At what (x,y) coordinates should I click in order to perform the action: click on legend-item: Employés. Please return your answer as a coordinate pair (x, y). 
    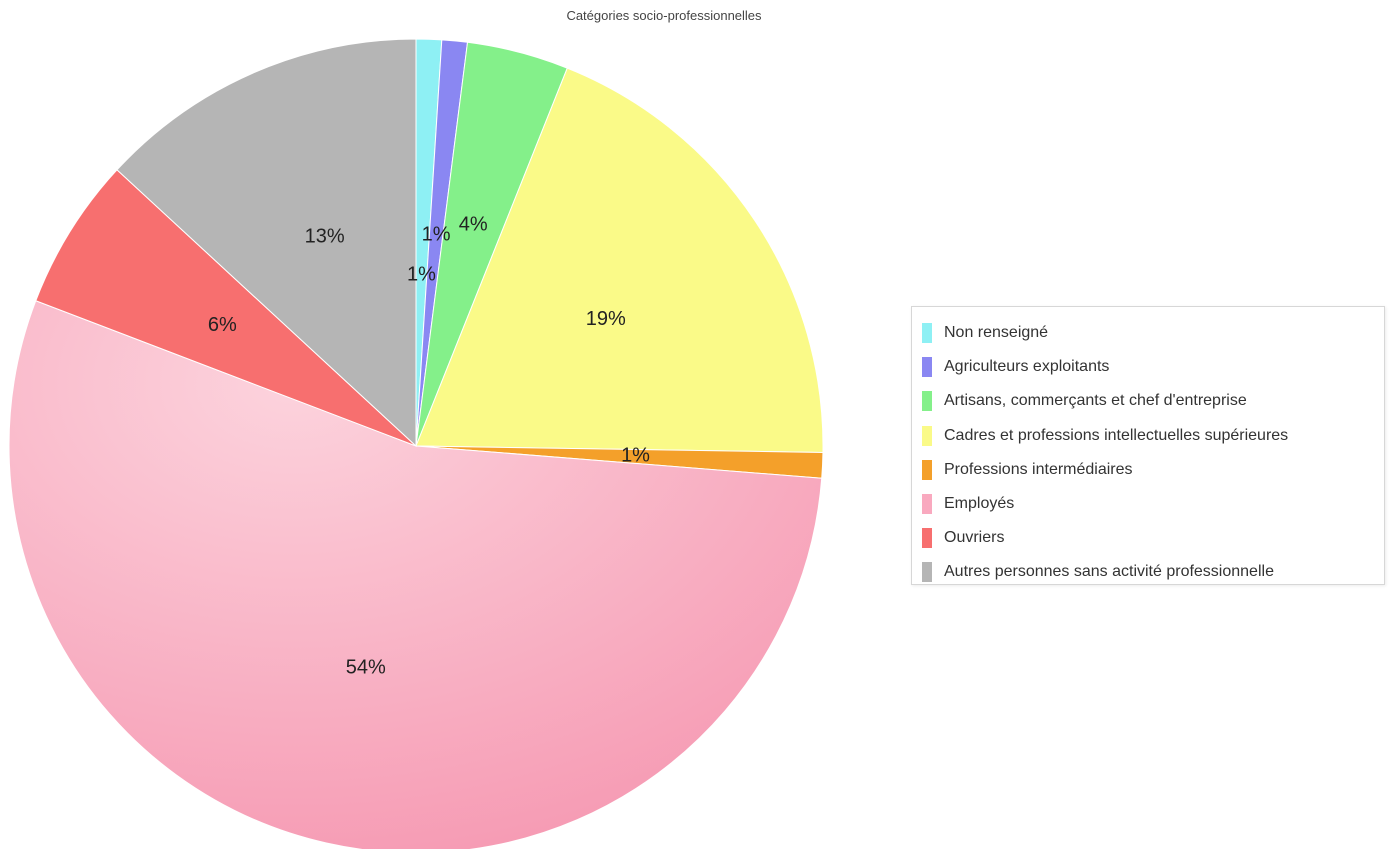
    Looking at the image, I should click on (1153, 504).